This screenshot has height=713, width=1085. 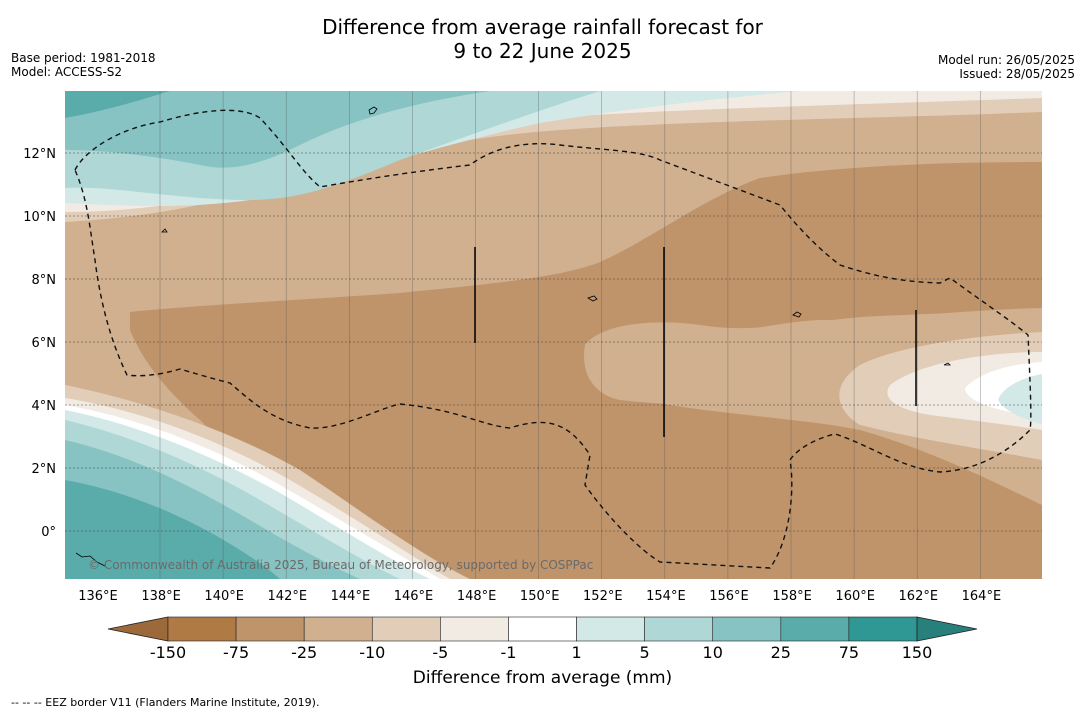 What do you see at coordinates (304, 652) in the screenshot?
I see `colorbar-tick-label: -25` at bounding box center [304, 652].